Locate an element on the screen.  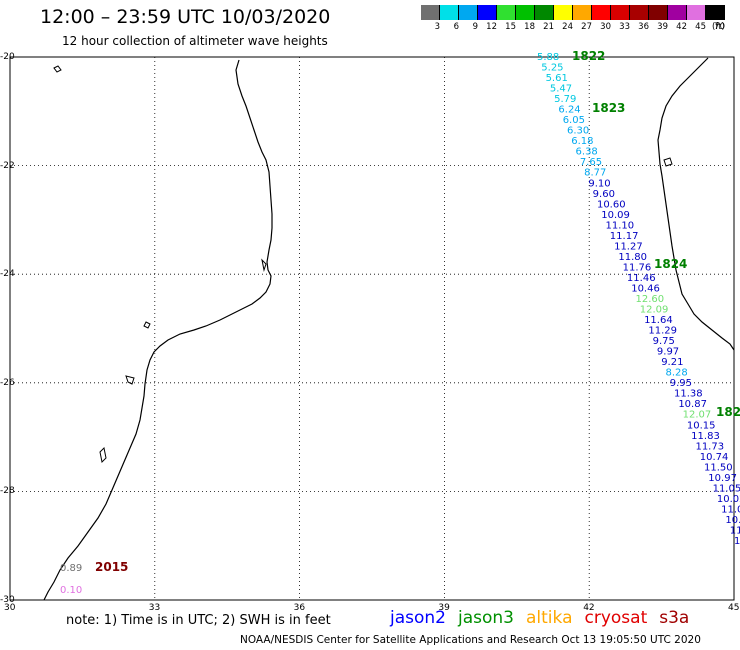
track-value: 11.80 is located at coordinates (632, 257).